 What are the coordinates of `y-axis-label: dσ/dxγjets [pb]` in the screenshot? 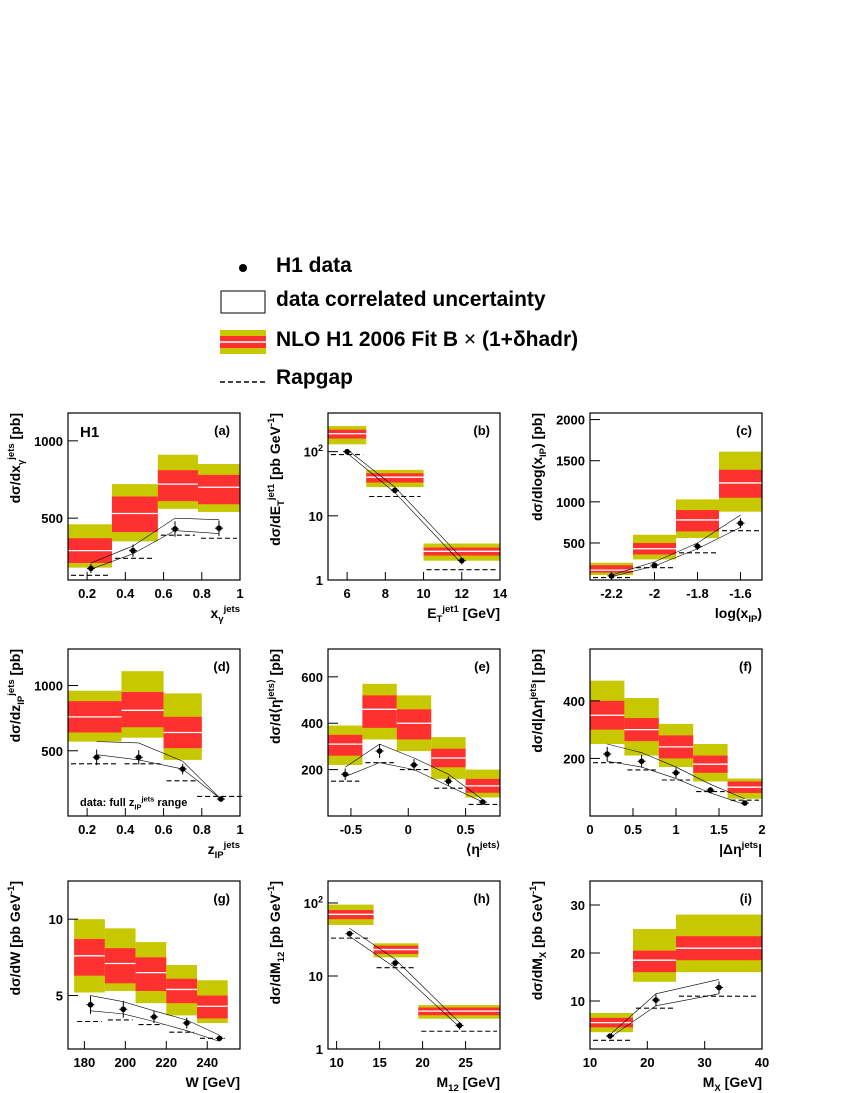 It's located at (16, 458).